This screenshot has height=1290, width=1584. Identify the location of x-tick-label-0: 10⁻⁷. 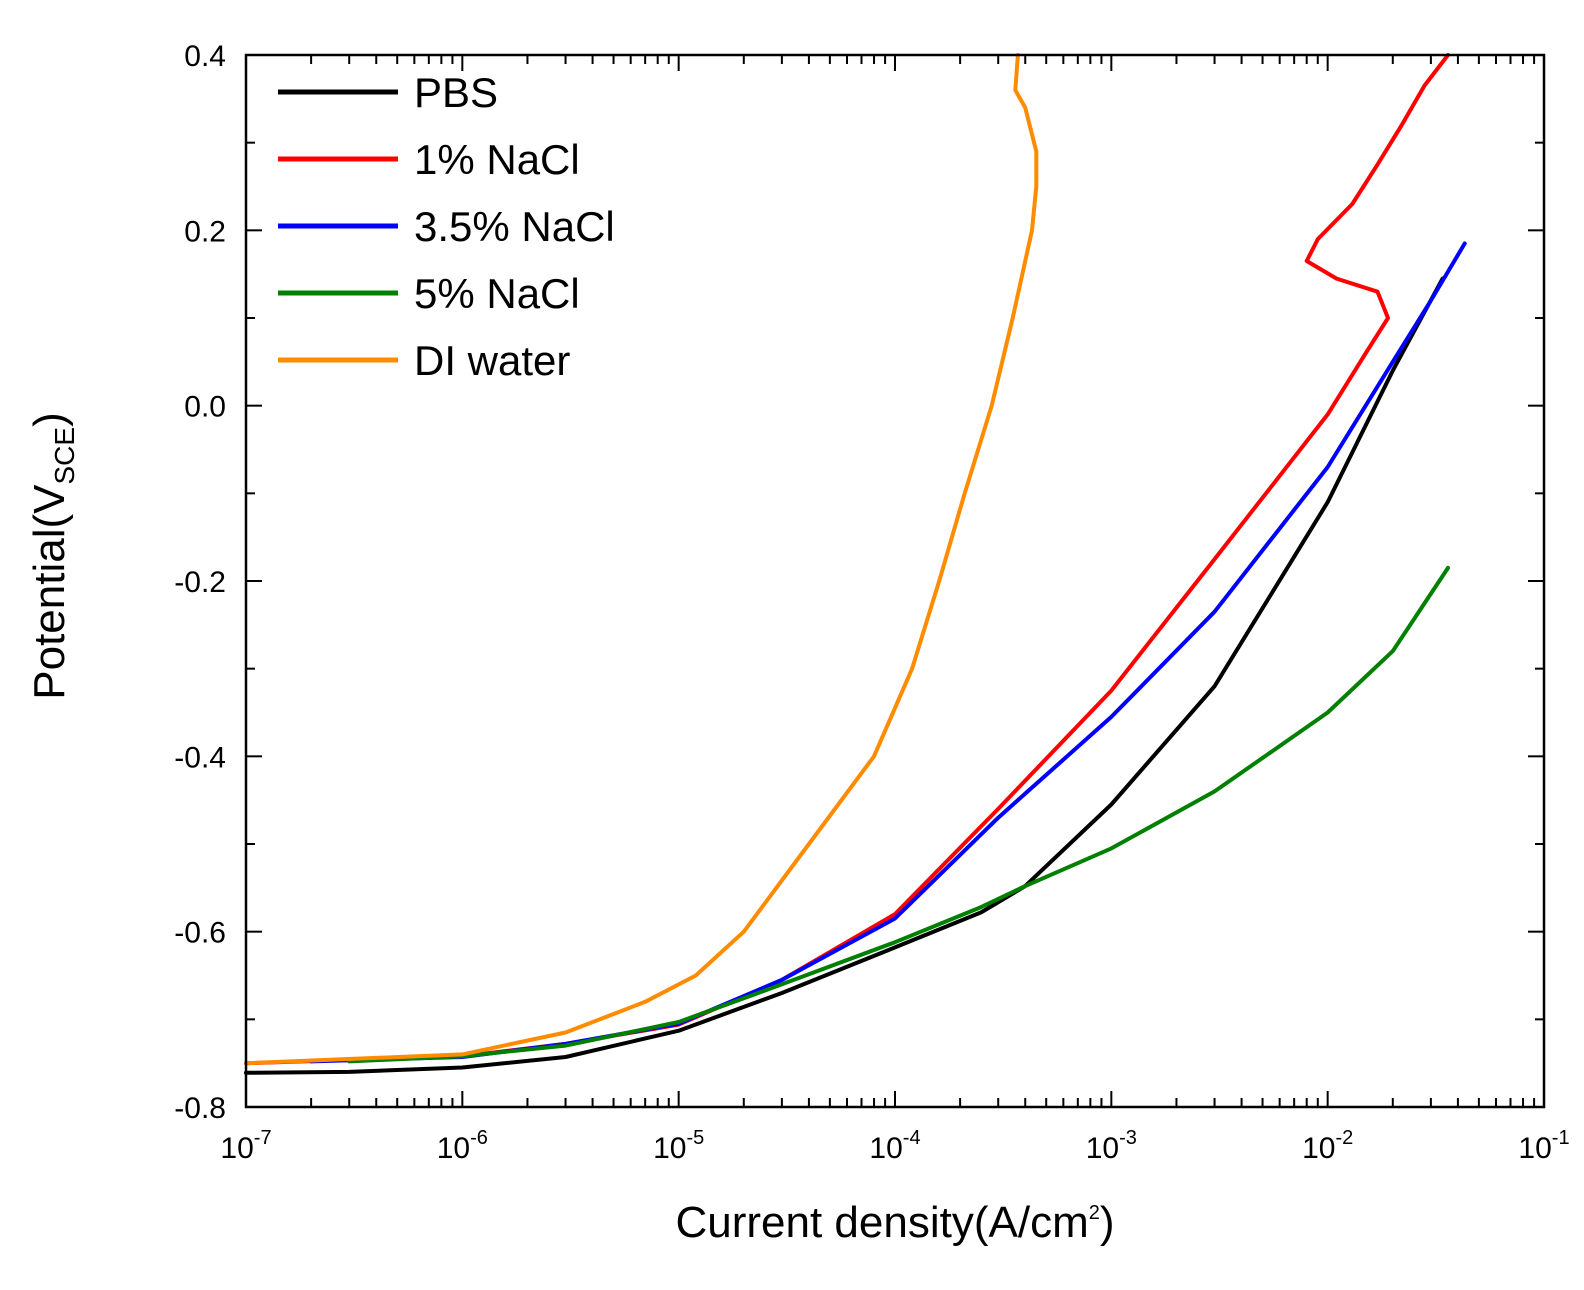
(245, 1146).